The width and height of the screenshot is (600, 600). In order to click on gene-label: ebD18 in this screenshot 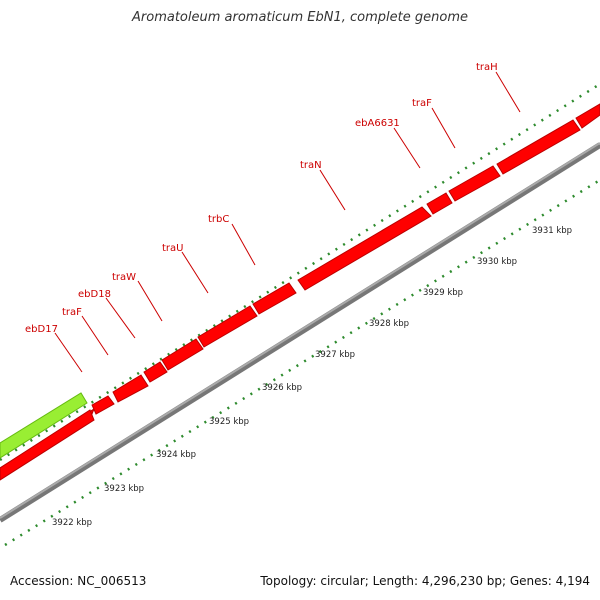, I will do `click(94, 294)`.